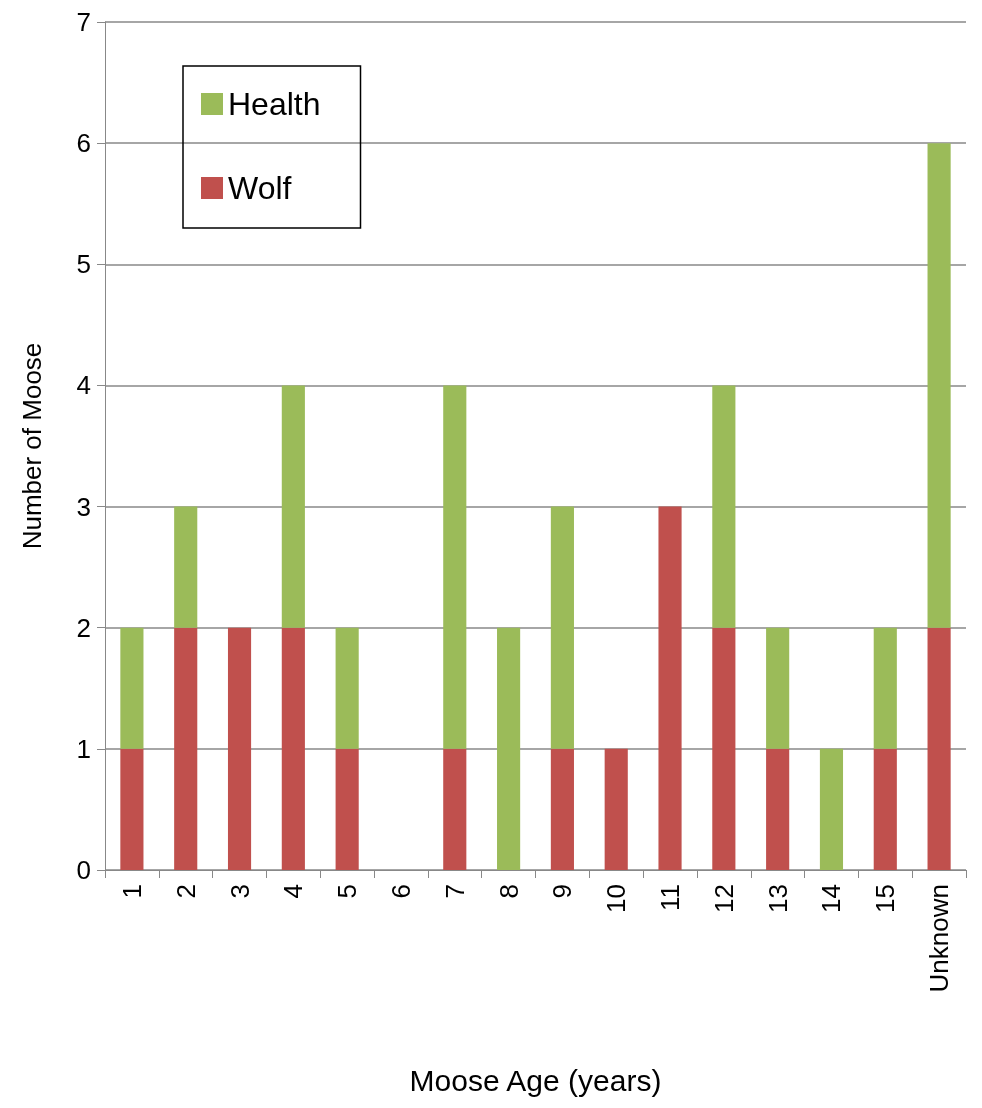  Describe the element at coordinates (347, 891) in the screenshot. I see `x-tick-label: 5` at that location.